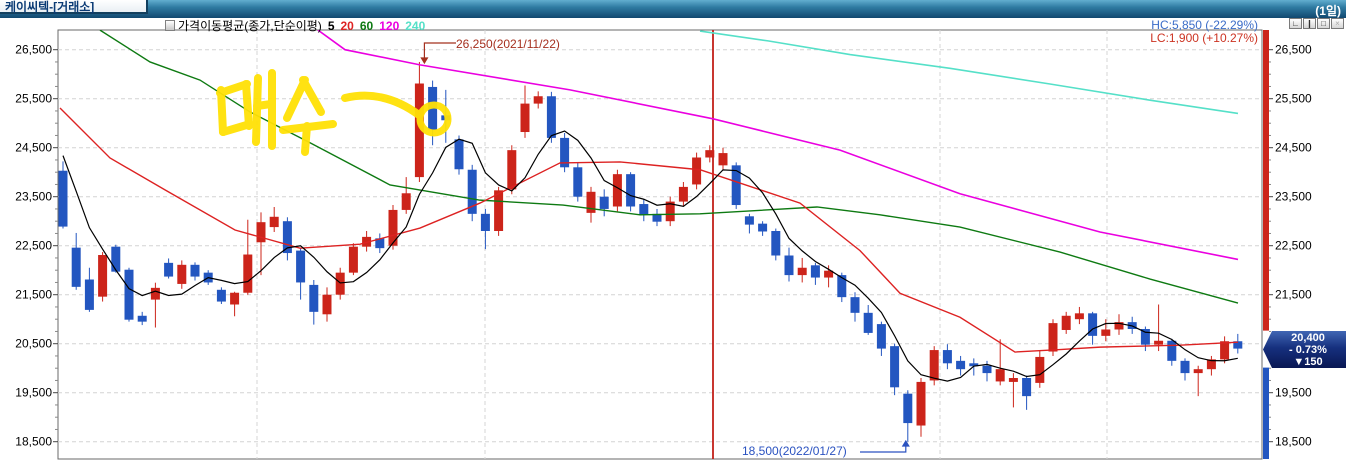  Describe the element at coordinates (331, 25) in the screenshot. I see `ma-period-5: 5` at that location.